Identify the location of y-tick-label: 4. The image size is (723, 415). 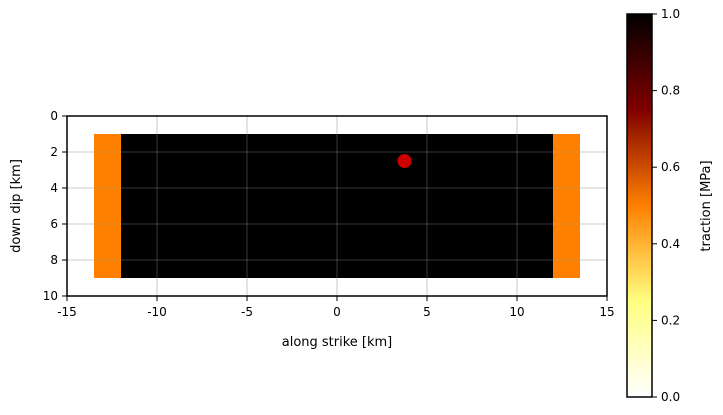
(54, 188).